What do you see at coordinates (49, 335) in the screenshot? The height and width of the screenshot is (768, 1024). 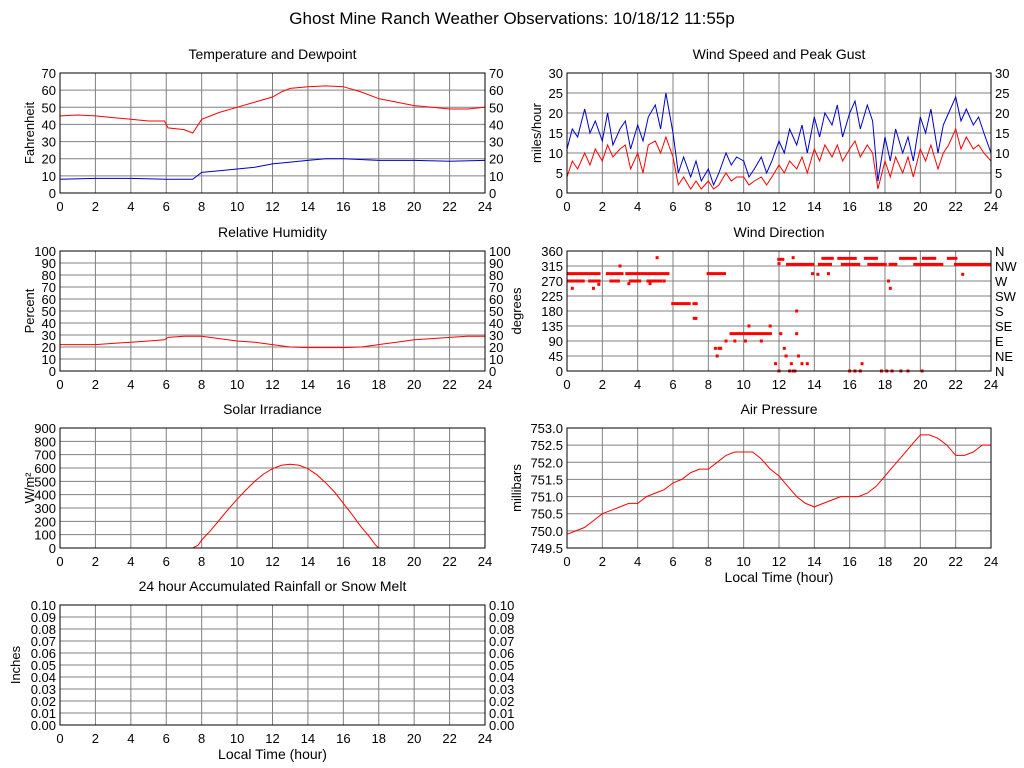 I see `y-tick-label: 30` at bounding box center [49, 335].